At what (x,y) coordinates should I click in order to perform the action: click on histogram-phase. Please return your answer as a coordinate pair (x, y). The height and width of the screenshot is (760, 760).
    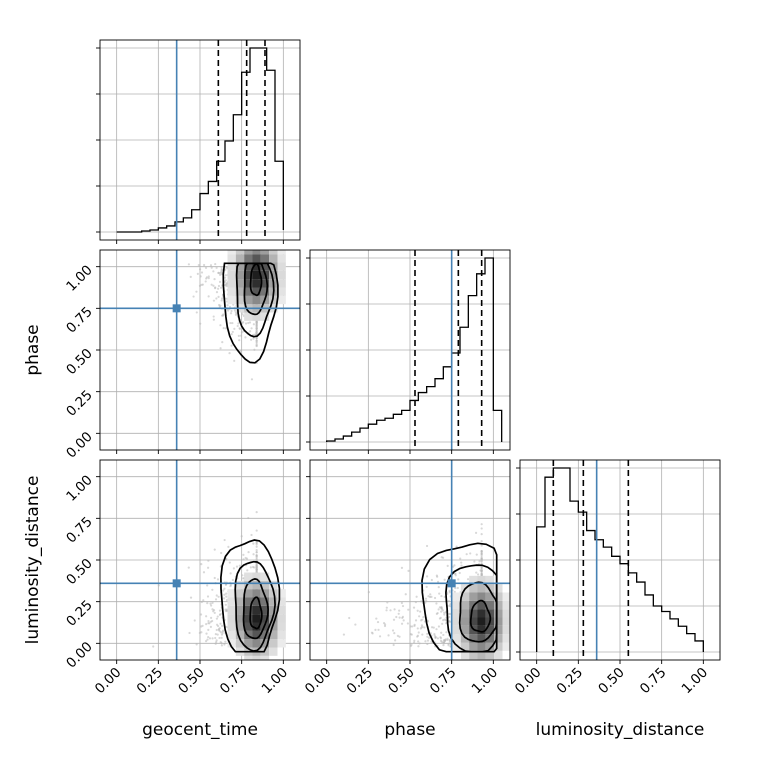
    Looking at the image, I should click on (414, 349).